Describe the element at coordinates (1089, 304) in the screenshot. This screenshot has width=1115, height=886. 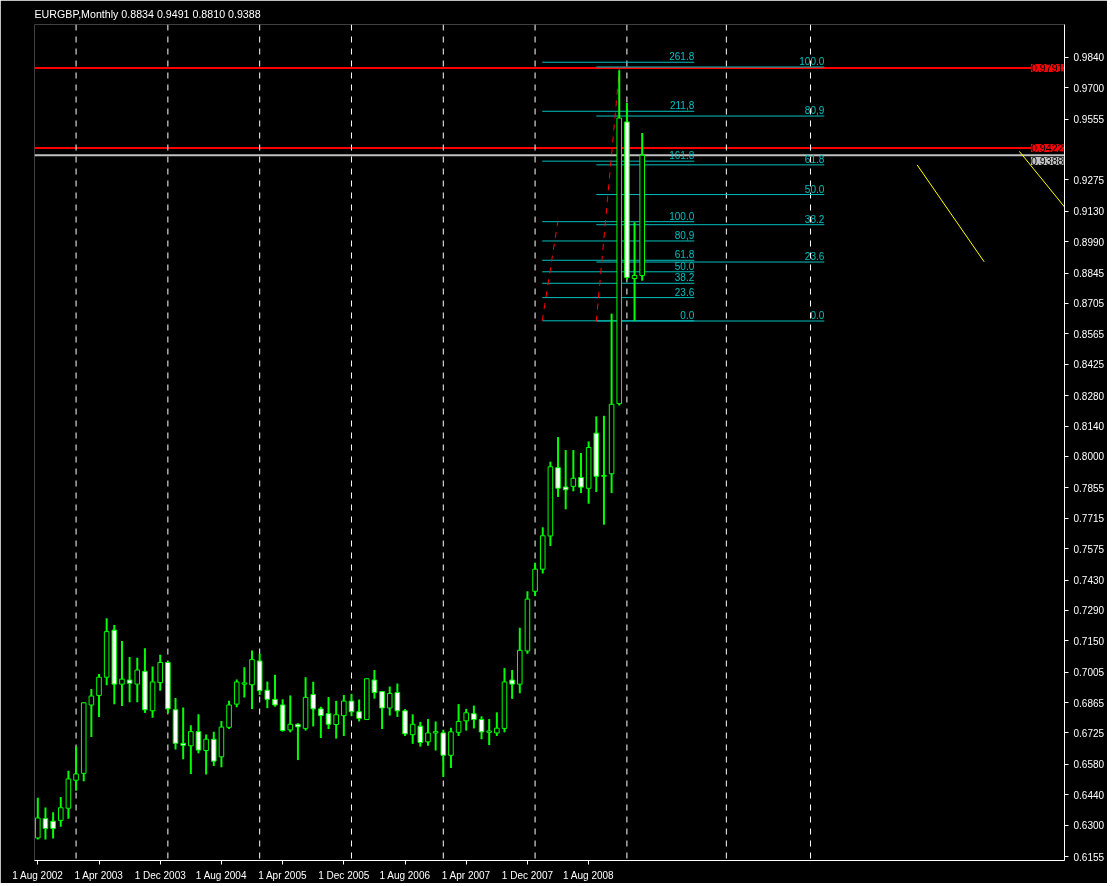
I see `y-tick-label: 0.8705` at that location.